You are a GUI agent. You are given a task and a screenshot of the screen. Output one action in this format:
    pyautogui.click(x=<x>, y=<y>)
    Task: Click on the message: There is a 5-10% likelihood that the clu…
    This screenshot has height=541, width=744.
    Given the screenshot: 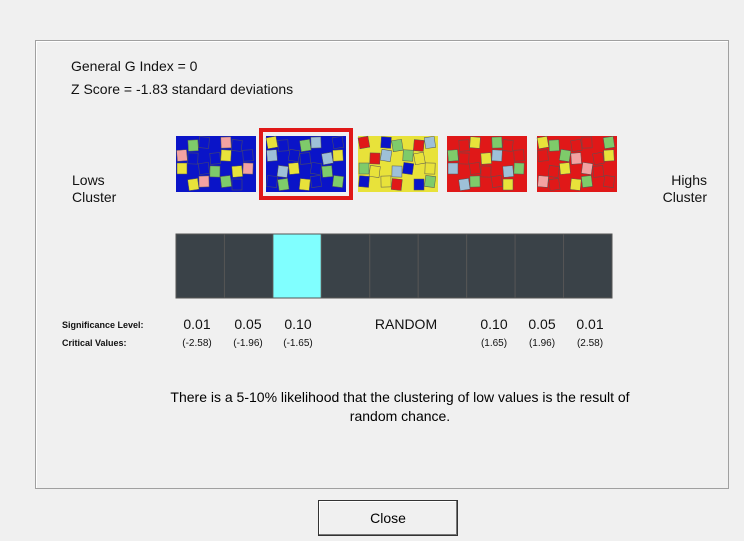 What is the action you would take?
    pyautogui.click(x=400, y=406)
    